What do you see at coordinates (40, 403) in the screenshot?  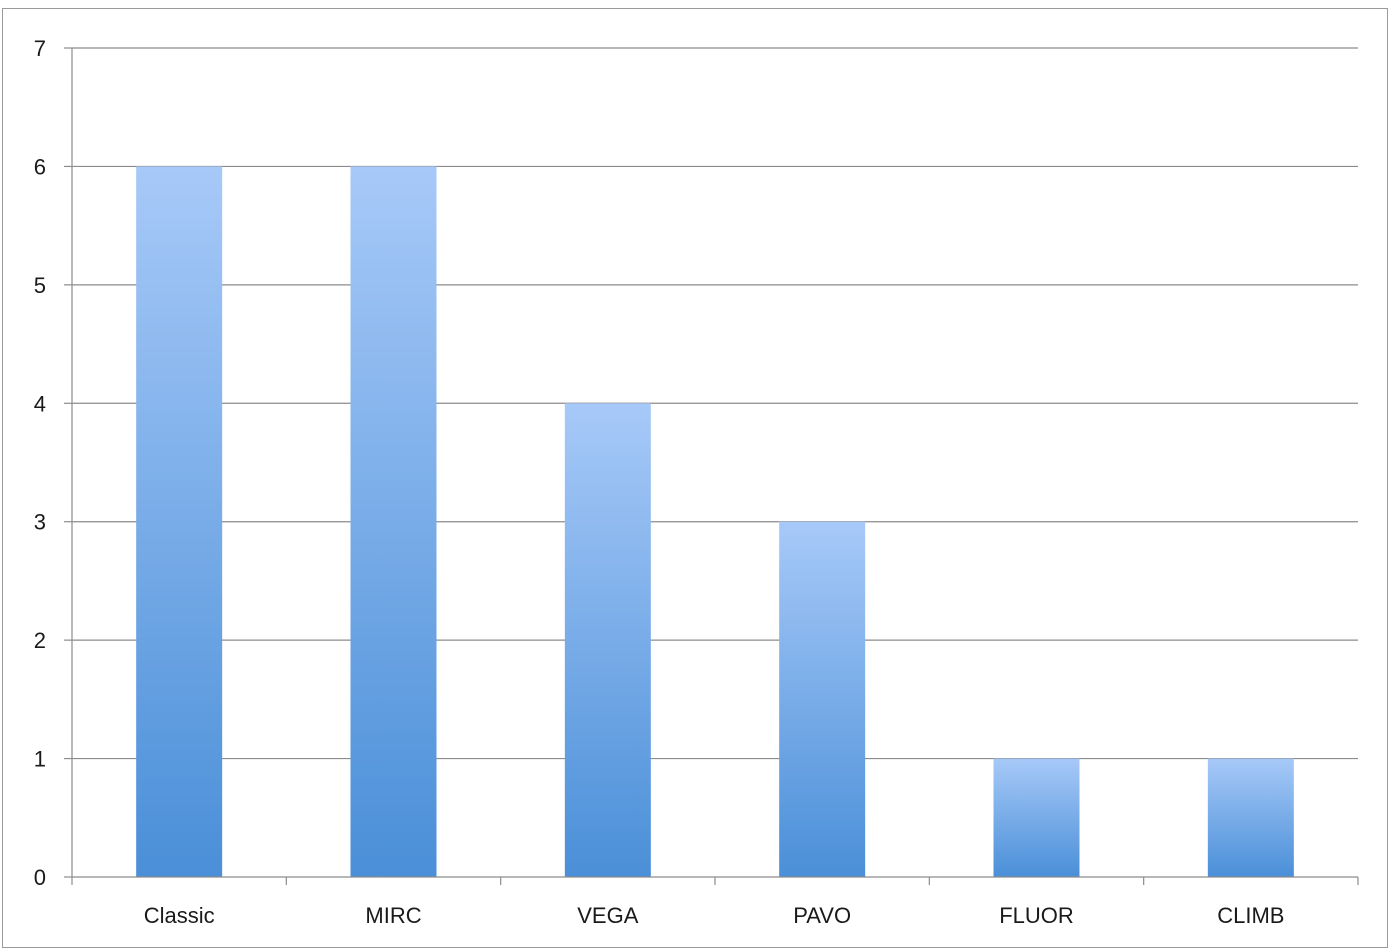 I see `y-tick-label: 4` at bounding box center [40, 403].